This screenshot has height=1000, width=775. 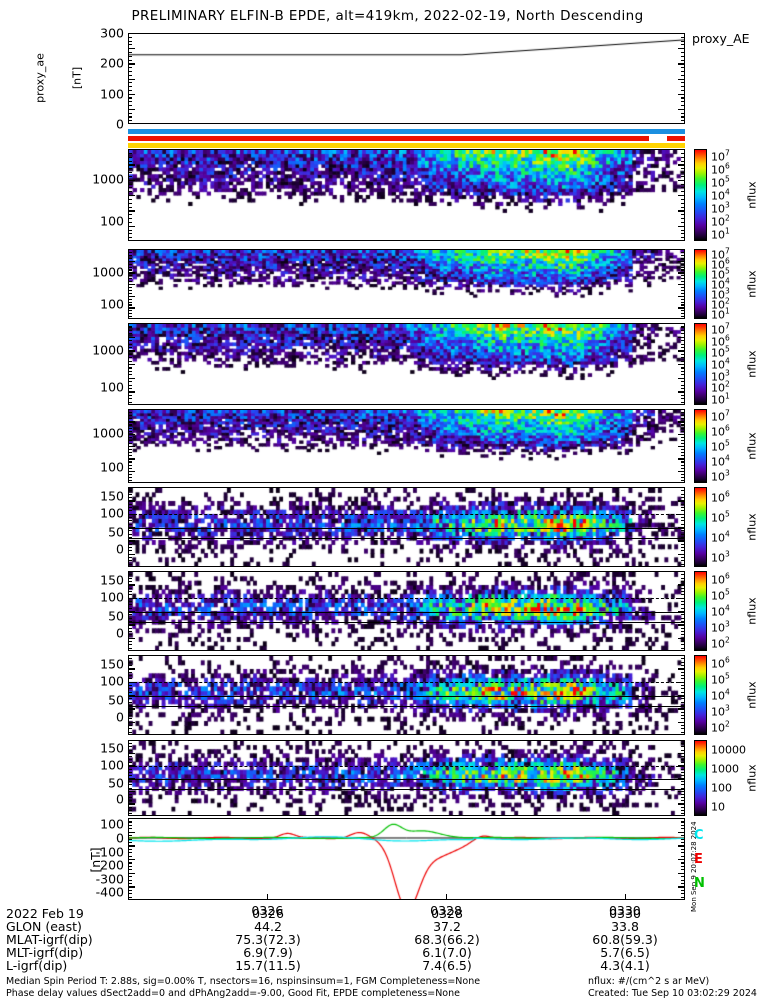 I want to click on en-para-ytick: 100, so click(x=112, y=467).